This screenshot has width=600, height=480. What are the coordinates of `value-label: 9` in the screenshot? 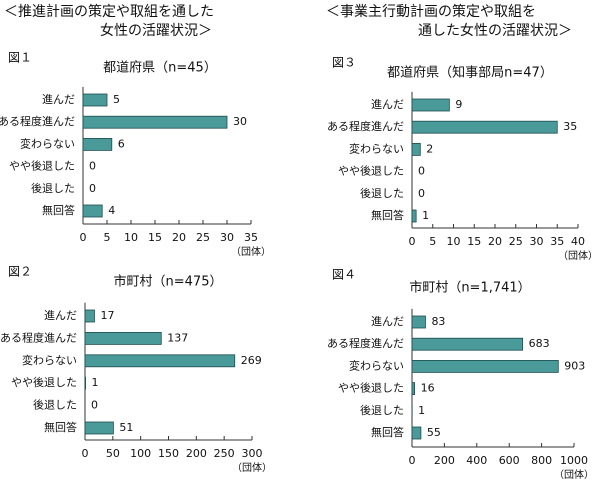 It's located at (458, 104).